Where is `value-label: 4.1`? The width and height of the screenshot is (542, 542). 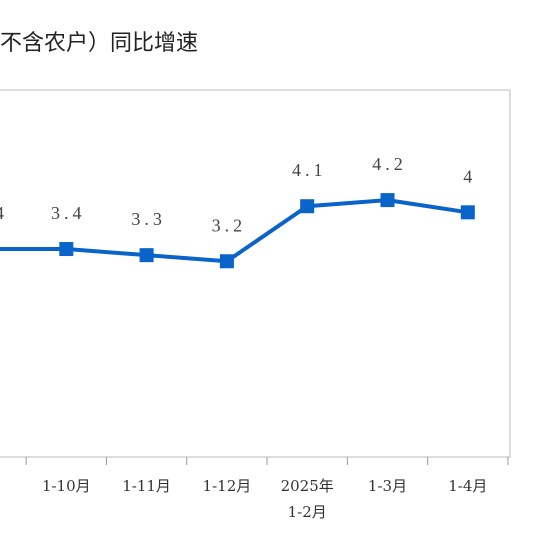 value-label: 4.1 is located at coordinates (309, 170).